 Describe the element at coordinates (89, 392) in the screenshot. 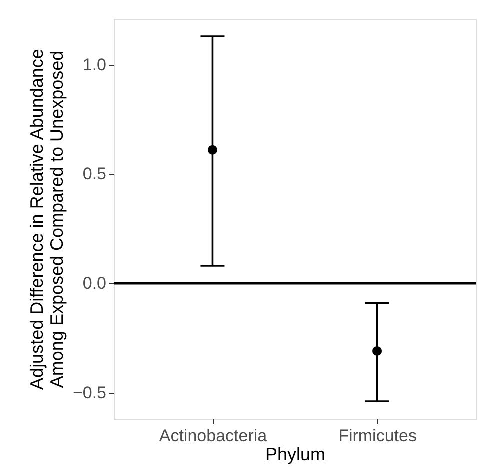

I see `y-tick-label: −0.5` at that location.